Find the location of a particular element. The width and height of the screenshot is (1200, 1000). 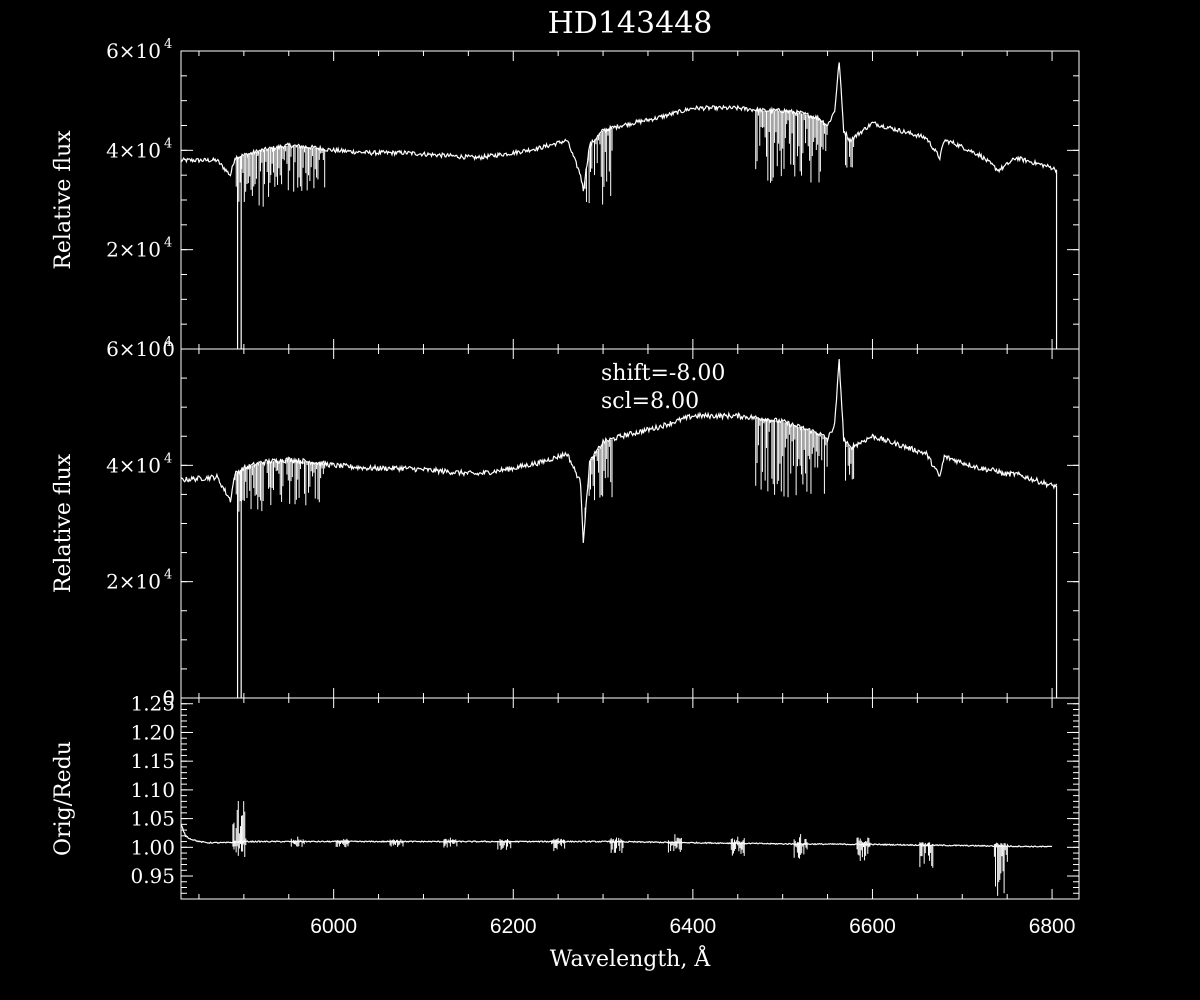

chart-title: HD143448 is located at coordinates (630, 23).